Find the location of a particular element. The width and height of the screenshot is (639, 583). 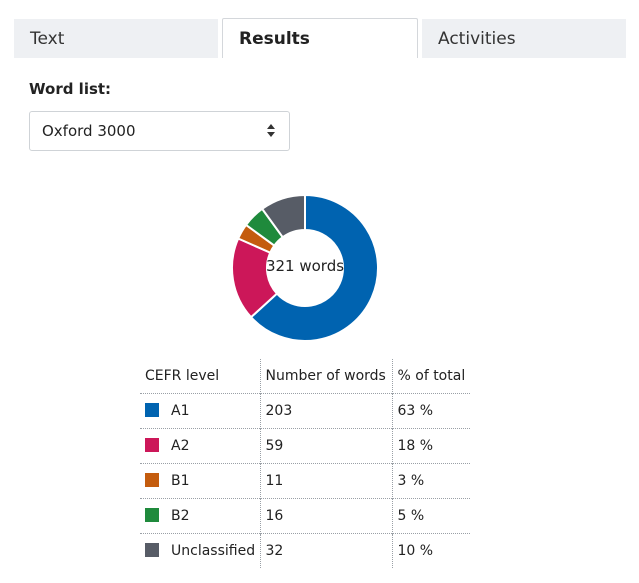

count-cell: 203 is located at coordinates (325, 410).